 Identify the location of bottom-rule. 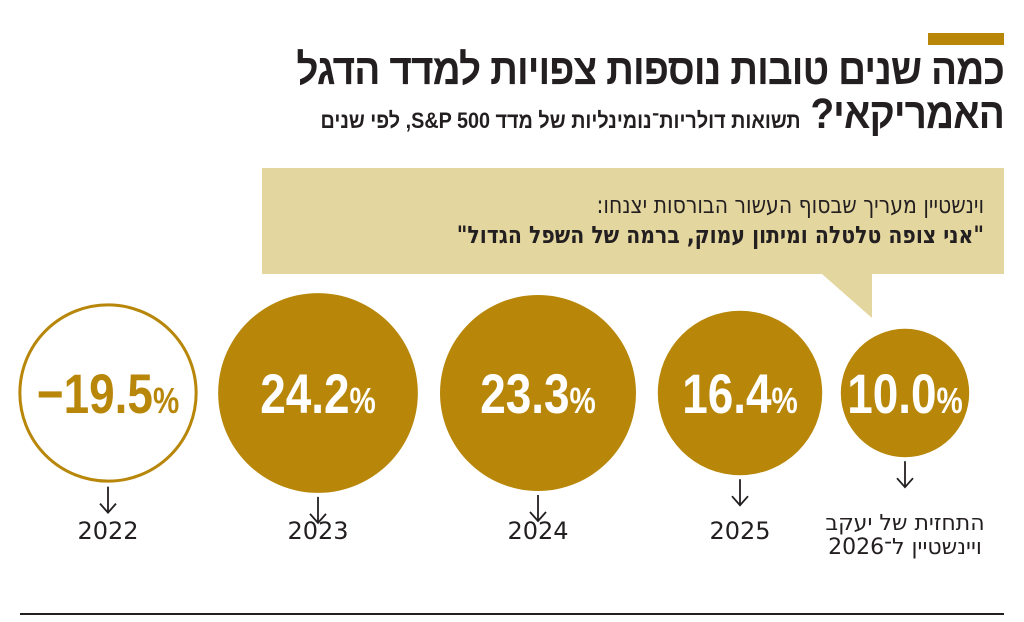
(512, 614).